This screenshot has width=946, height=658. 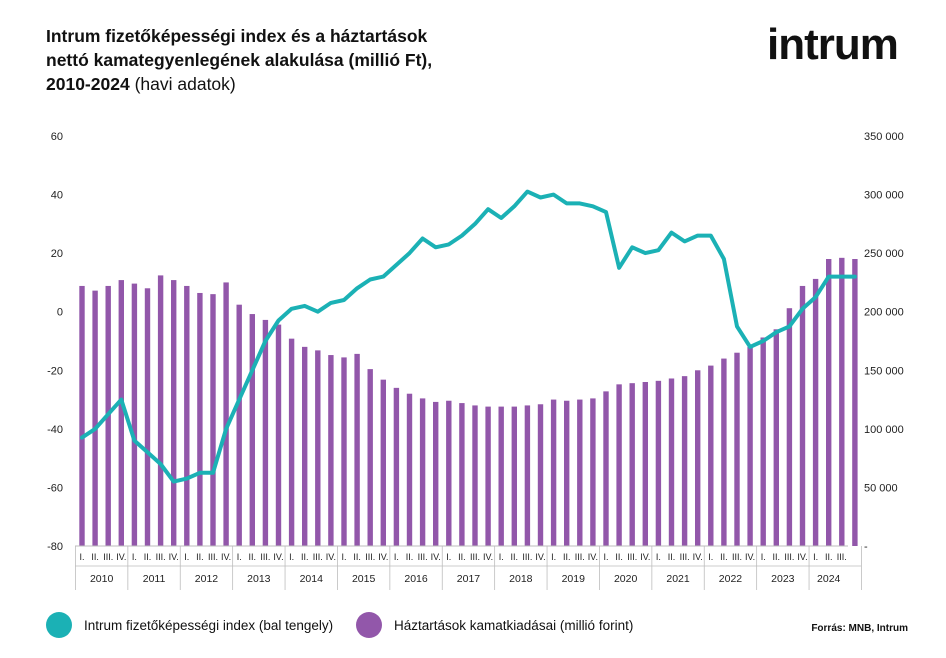 What do you see at coordinates (55, 488) in the screenshot?
I see `left-axis-tick-label: -60` at bounding box center [55, 488].